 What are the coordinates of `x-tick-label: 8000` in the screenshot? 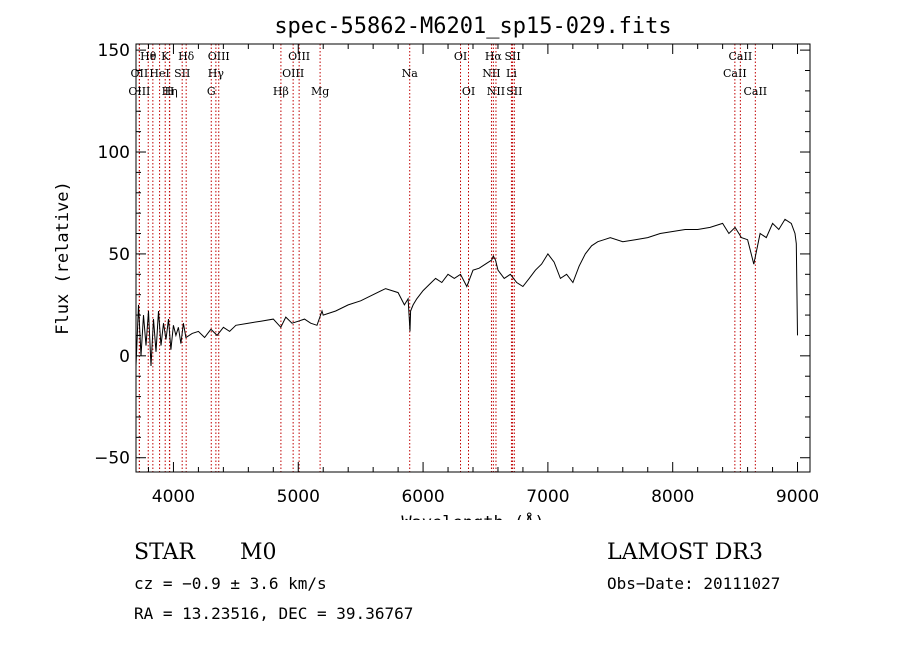 It's located at (672, 497).